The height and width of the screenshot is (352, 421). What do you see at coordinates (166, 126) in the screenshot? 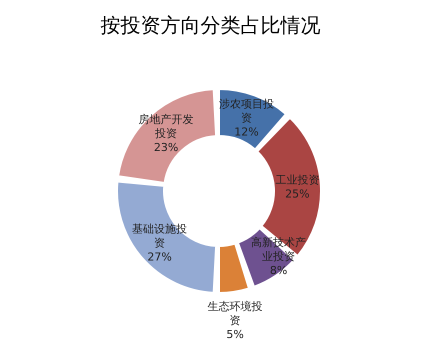
I see `slice-label: 房地产开发投资` at bounding box center [166, 126].